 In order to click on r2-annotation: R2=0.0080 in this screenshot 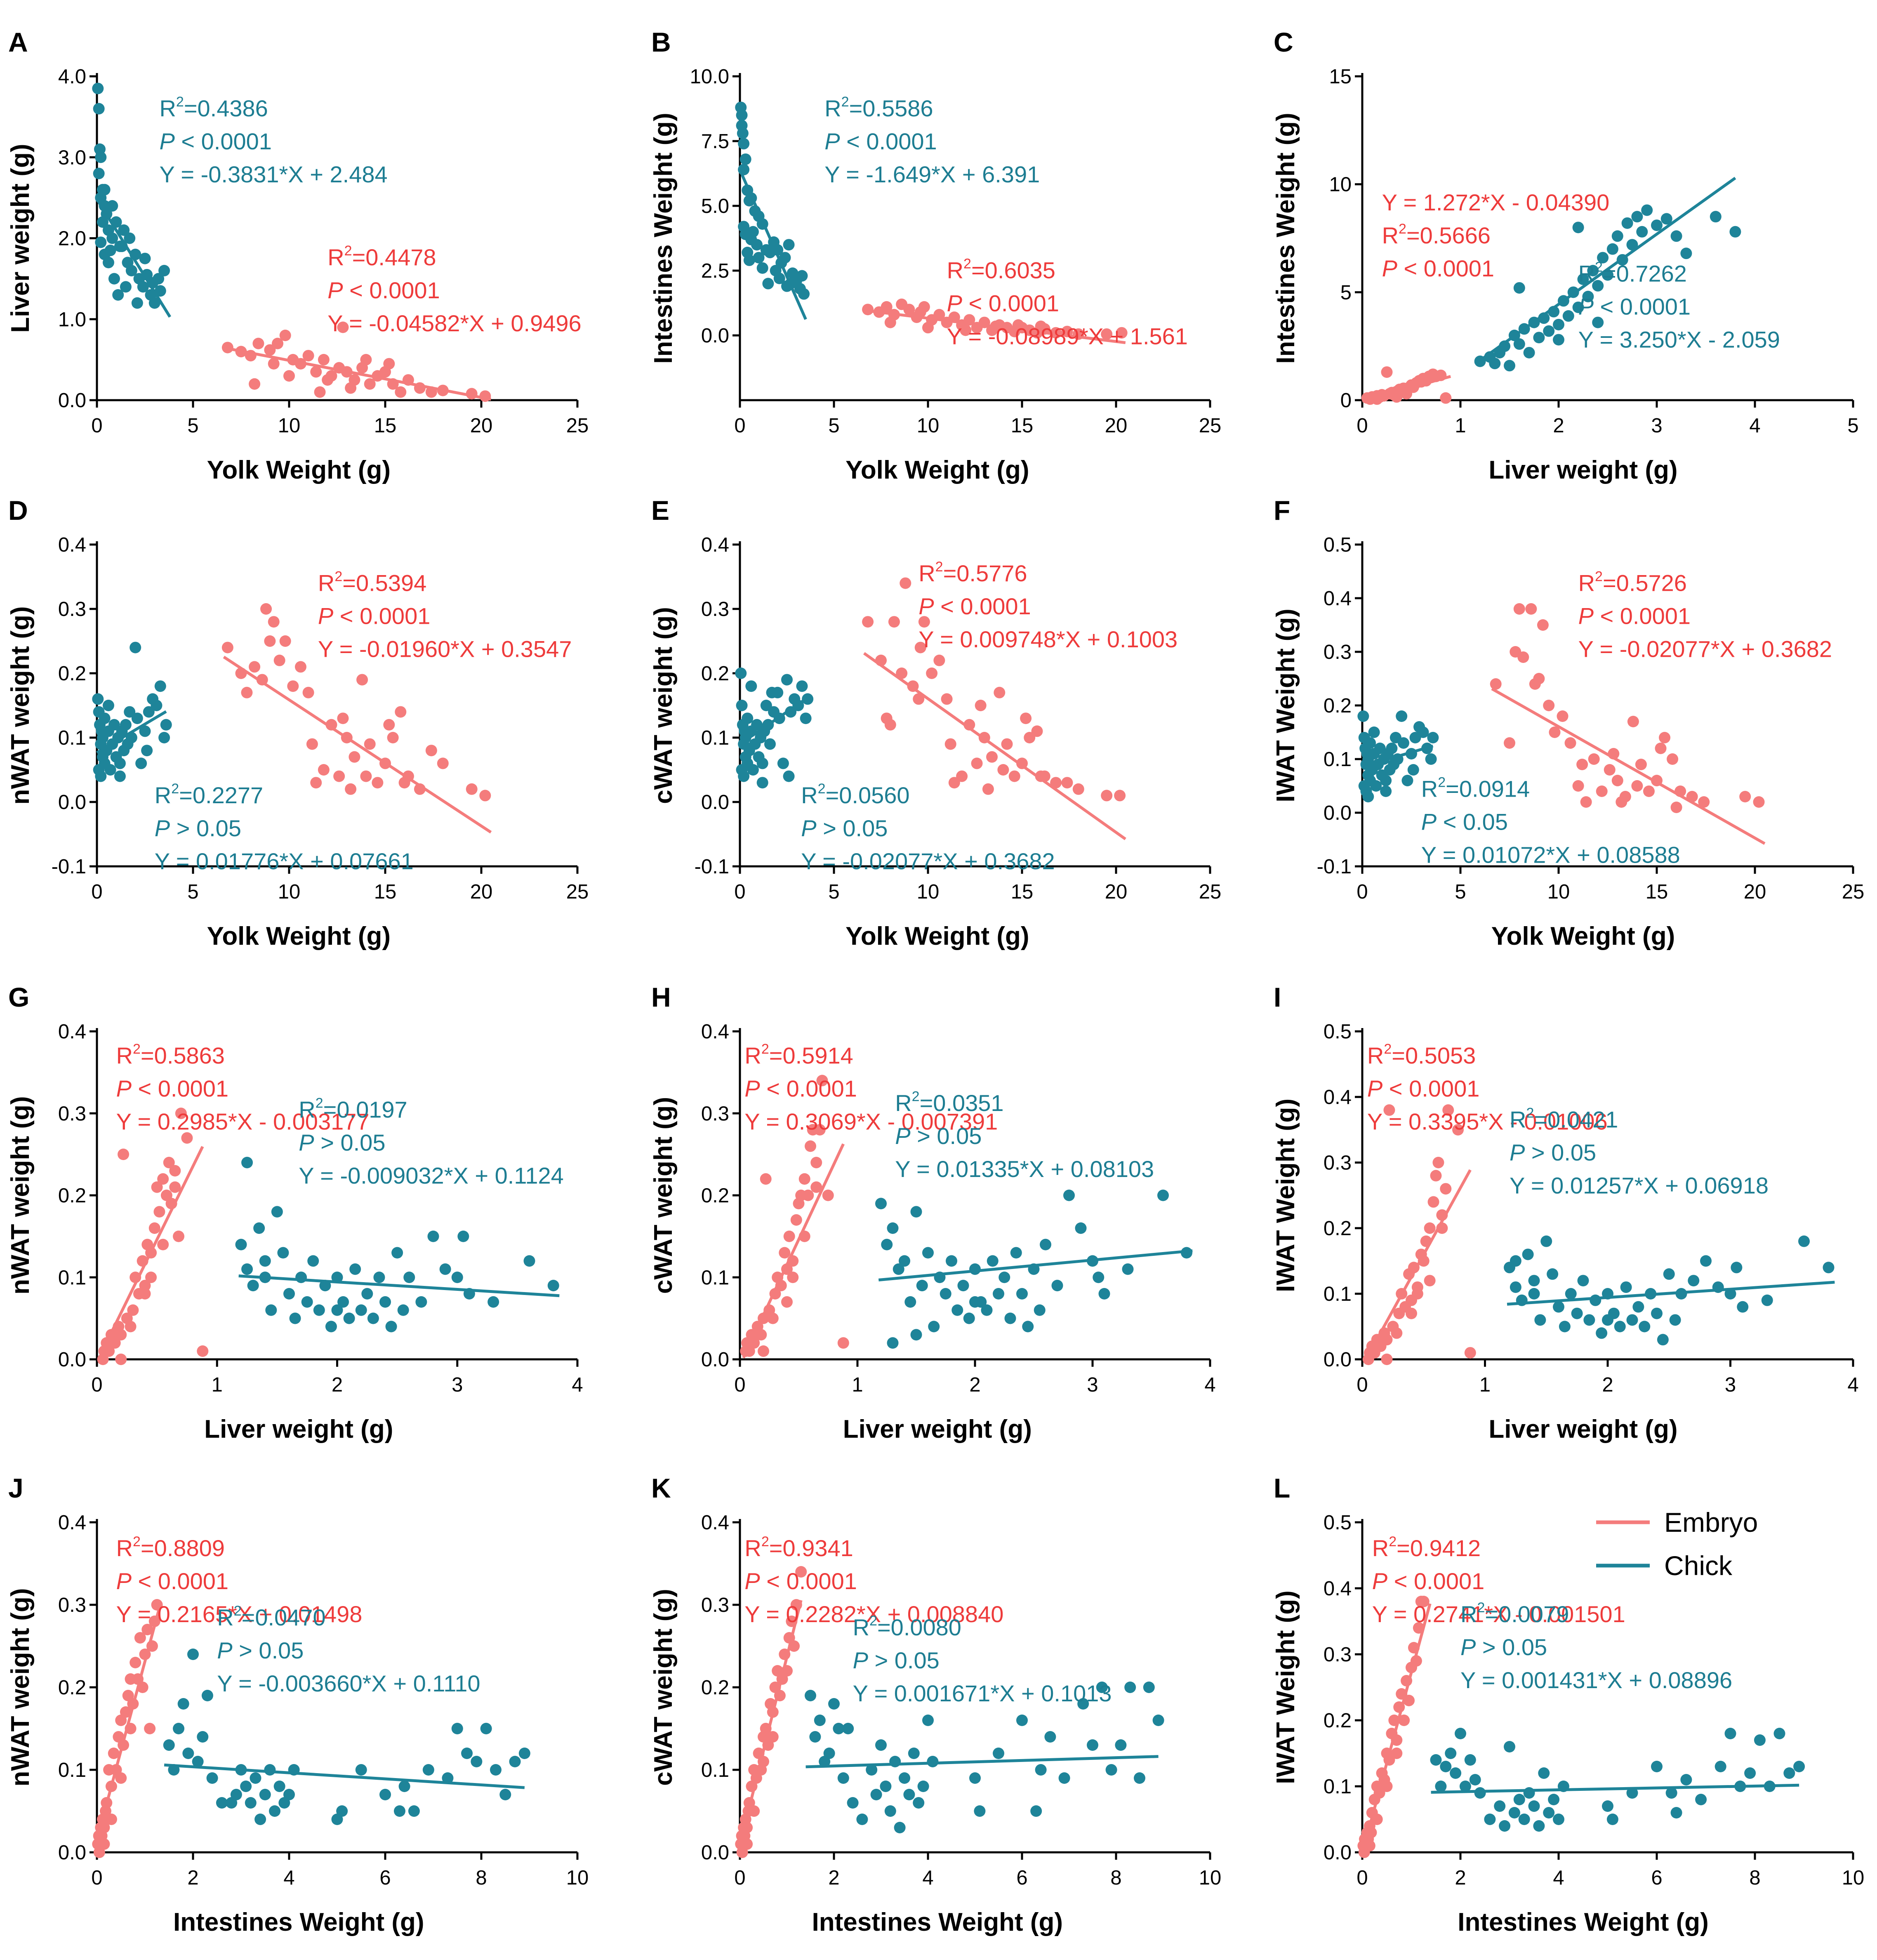, I will do `click(907, 1627)`.